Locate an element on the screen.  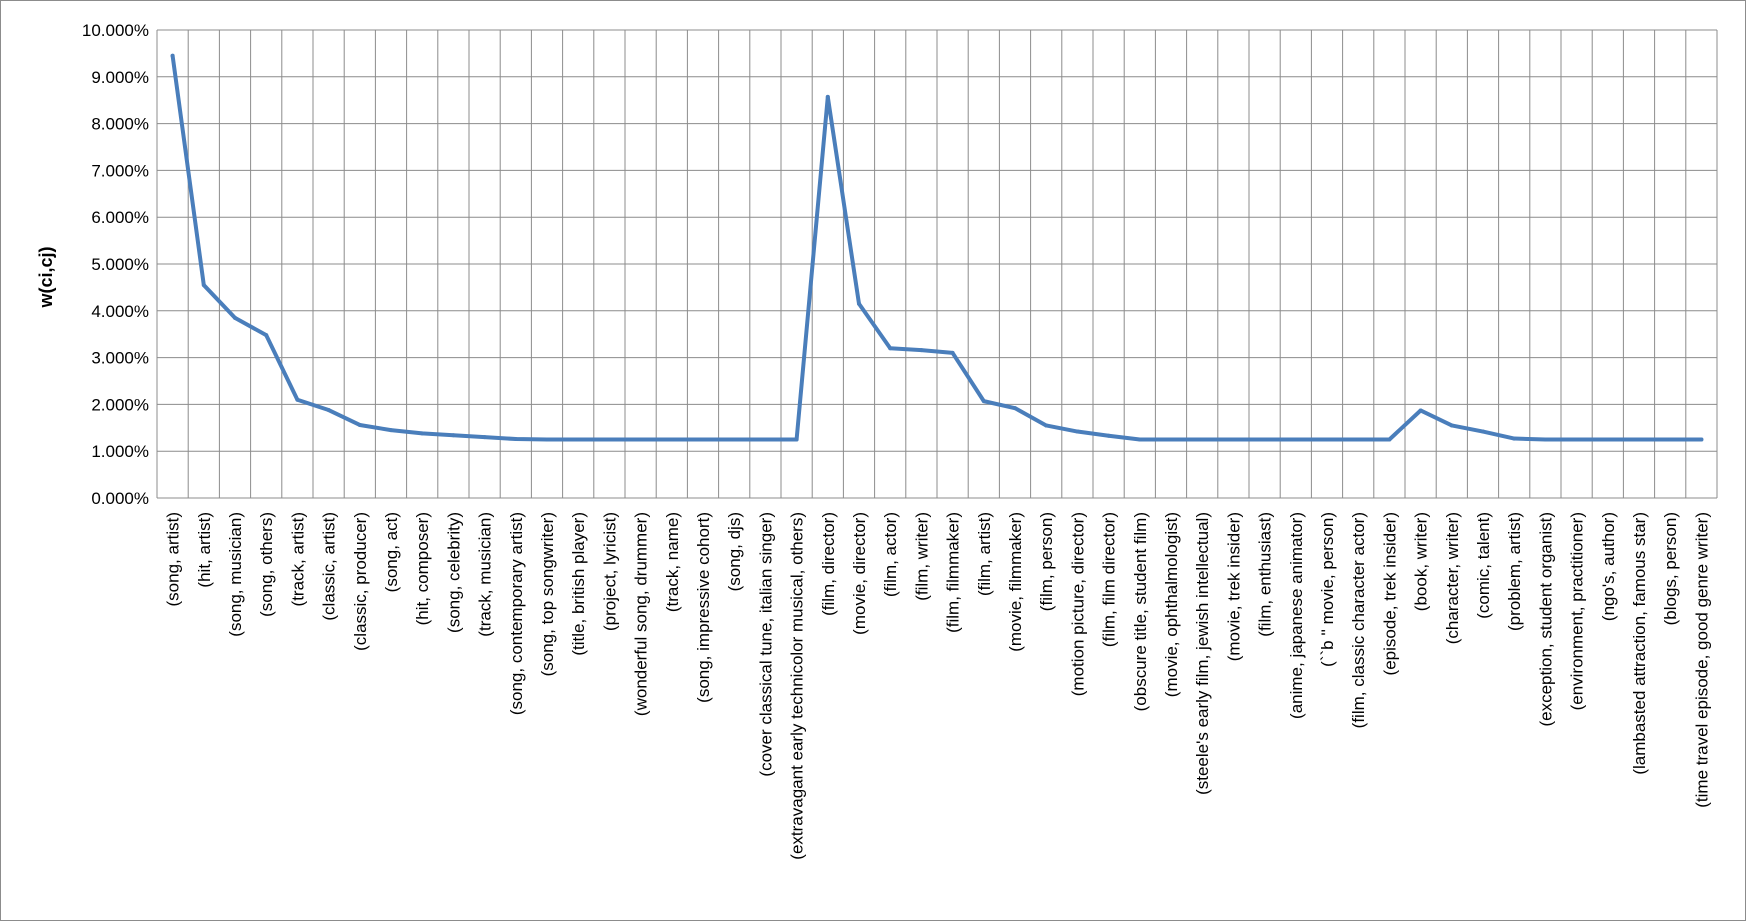
x-tick-label: (book, writer) is located at coordinates (1421, 561).